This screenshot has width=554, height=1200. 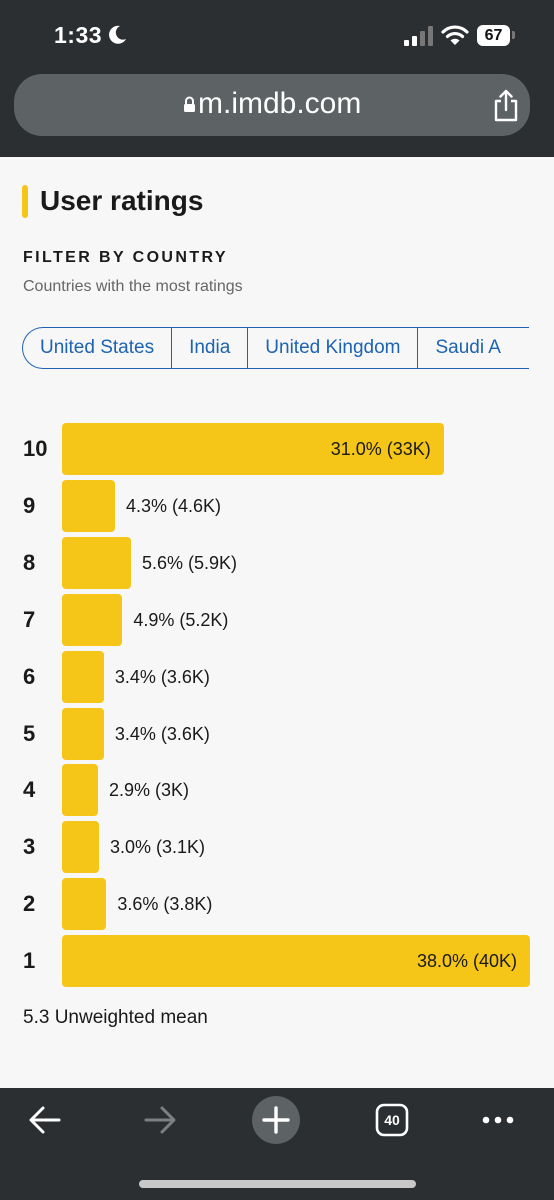 What do you see at coordinates (29, 562) in the screenshot?
I see `rating-label: 8` at bounding box center [29, 562].